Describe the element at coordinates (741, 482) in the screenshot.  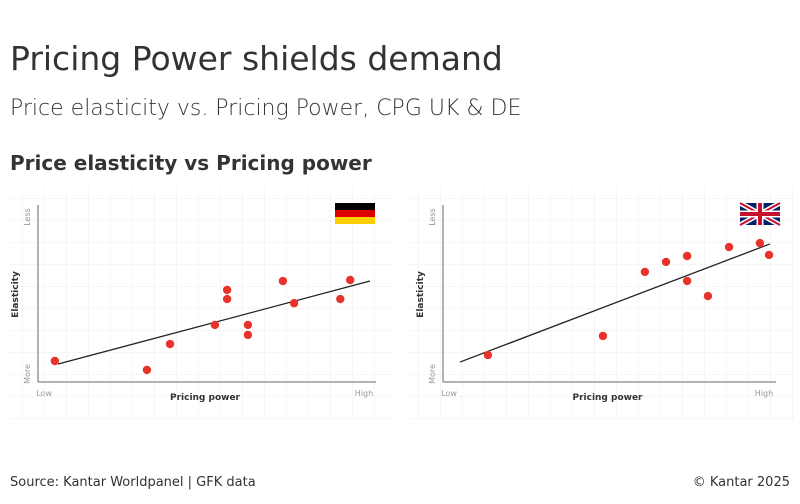
I see `copyright: © Kantar 2025` at that location.